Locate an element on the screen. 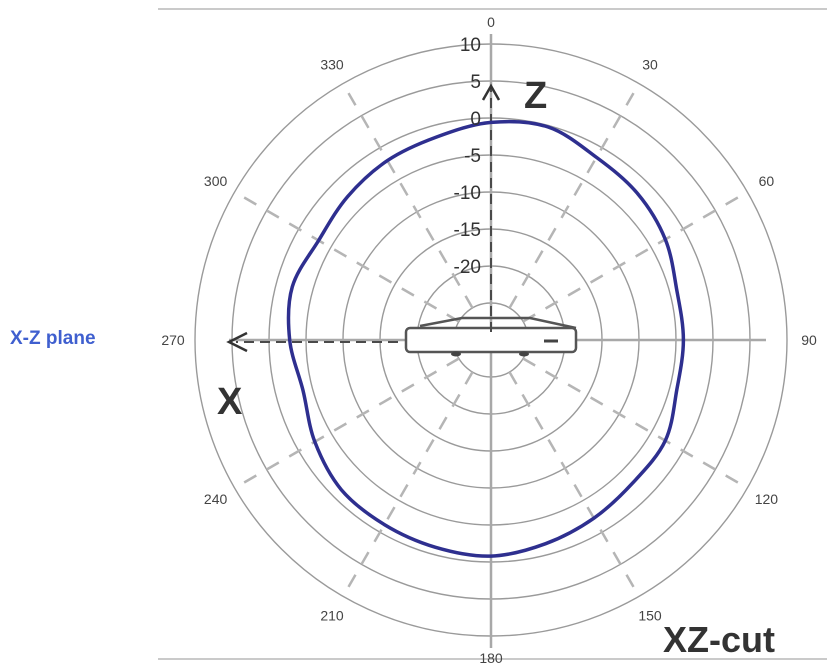 The image size is (827, 668). radial-tick-label: -20 is located at coordinates (467, 267).